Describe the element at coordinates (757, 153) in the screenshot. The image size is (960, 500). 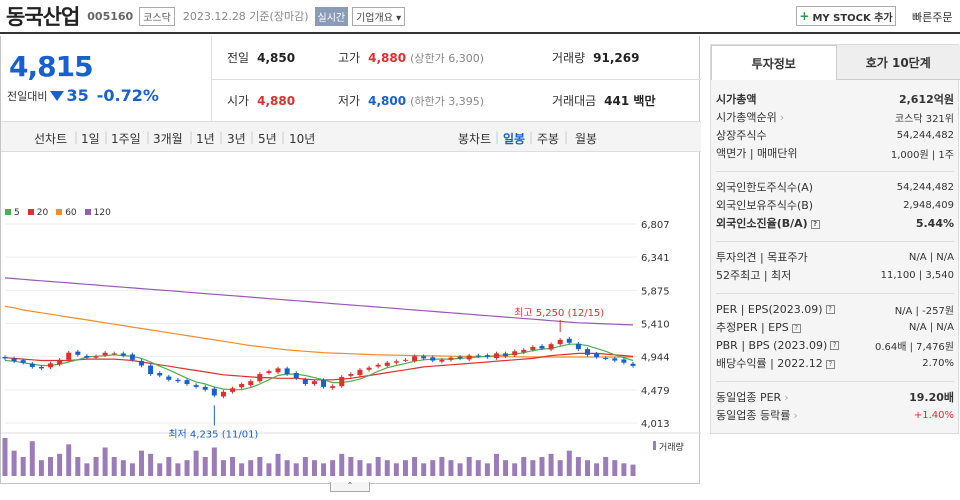
I see `par-label: 액면가 | 매매단위` at that location.